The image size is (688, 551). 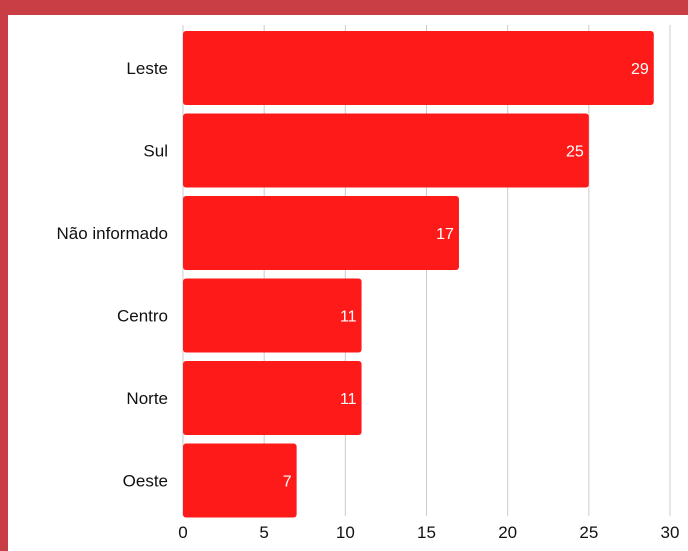 I want to click on data-label: 7, so click(x=287, y=482).